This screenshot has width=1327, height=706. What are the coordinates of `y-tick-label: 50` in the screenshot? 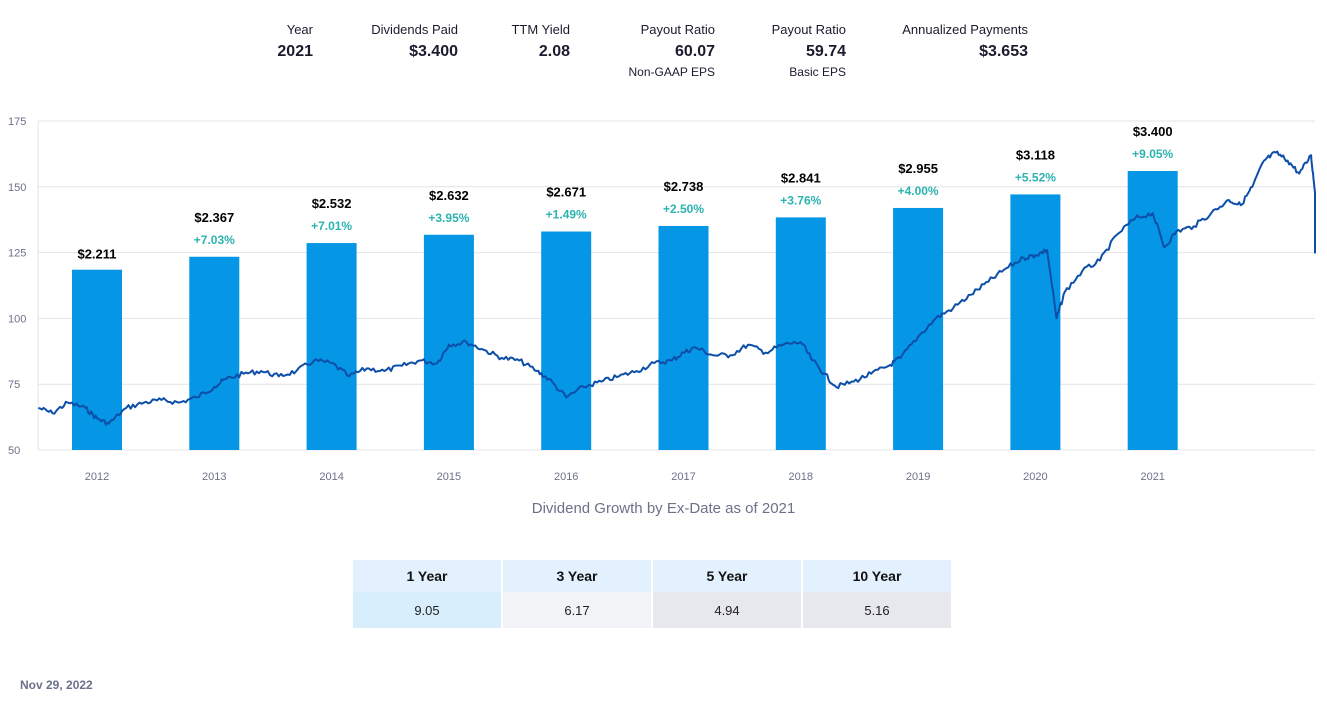 It's located at (14, 451).